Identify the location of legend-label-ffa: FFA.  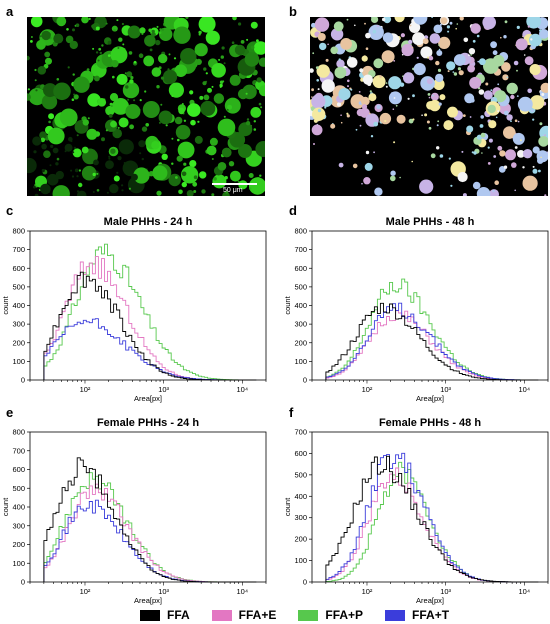
(178, 615).